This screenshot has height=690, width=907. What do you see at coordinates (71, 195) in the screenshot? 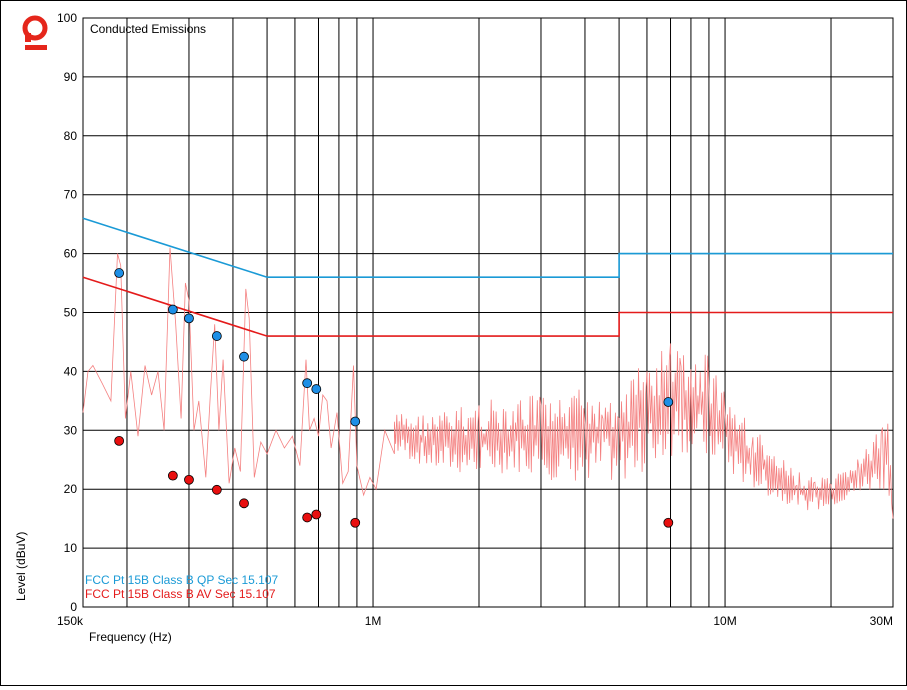
I see `y-tick-label: 70` at bounding box center [71, 195].